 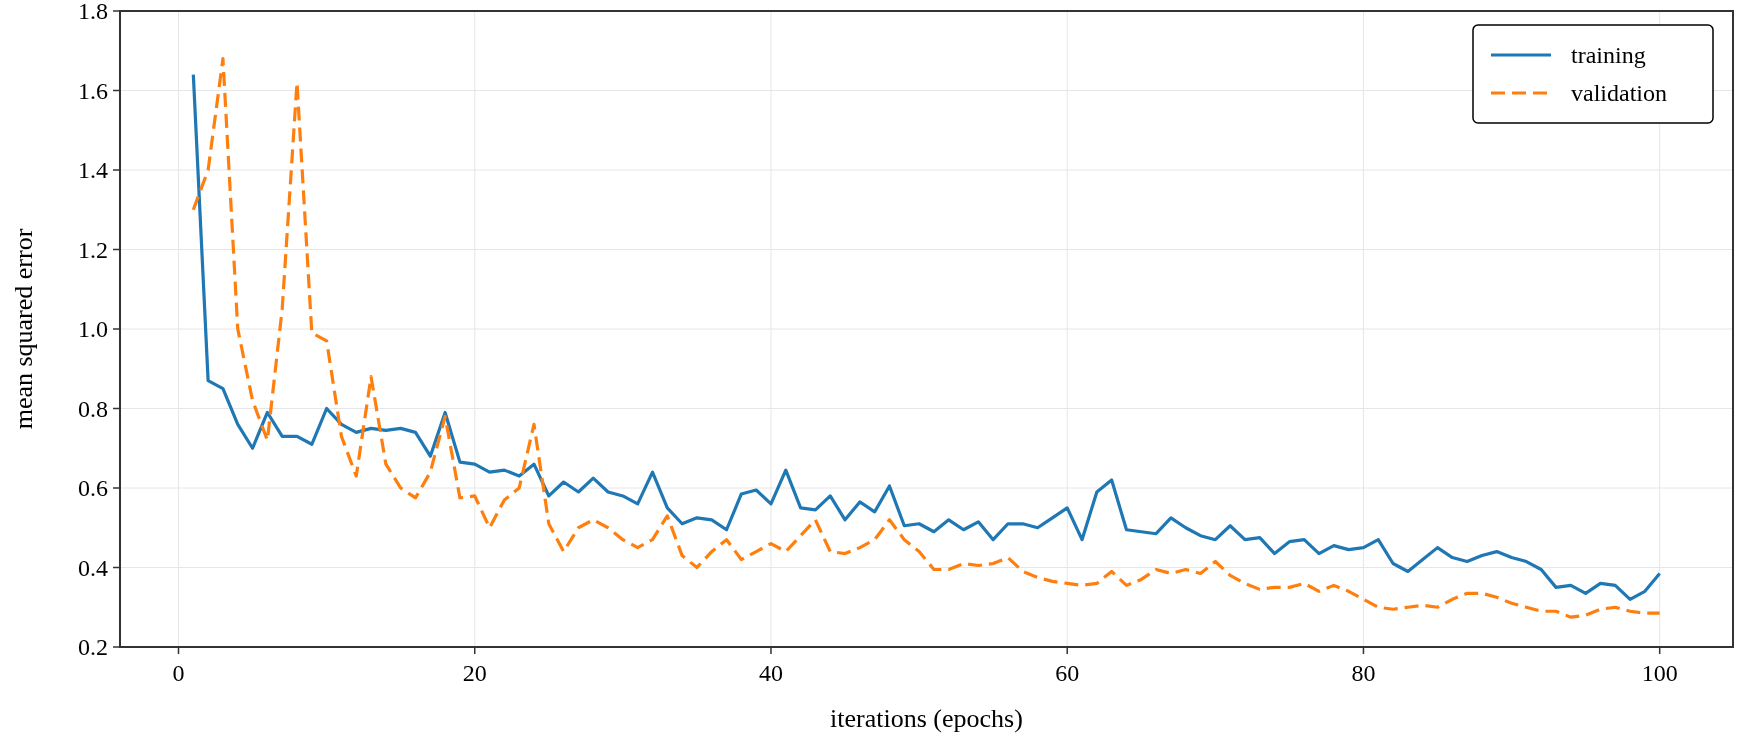 What do you see at coordinates (1363, 673) in the screenshot?
I see `x-tick-label: 80` at bounding box center [1363, 673].